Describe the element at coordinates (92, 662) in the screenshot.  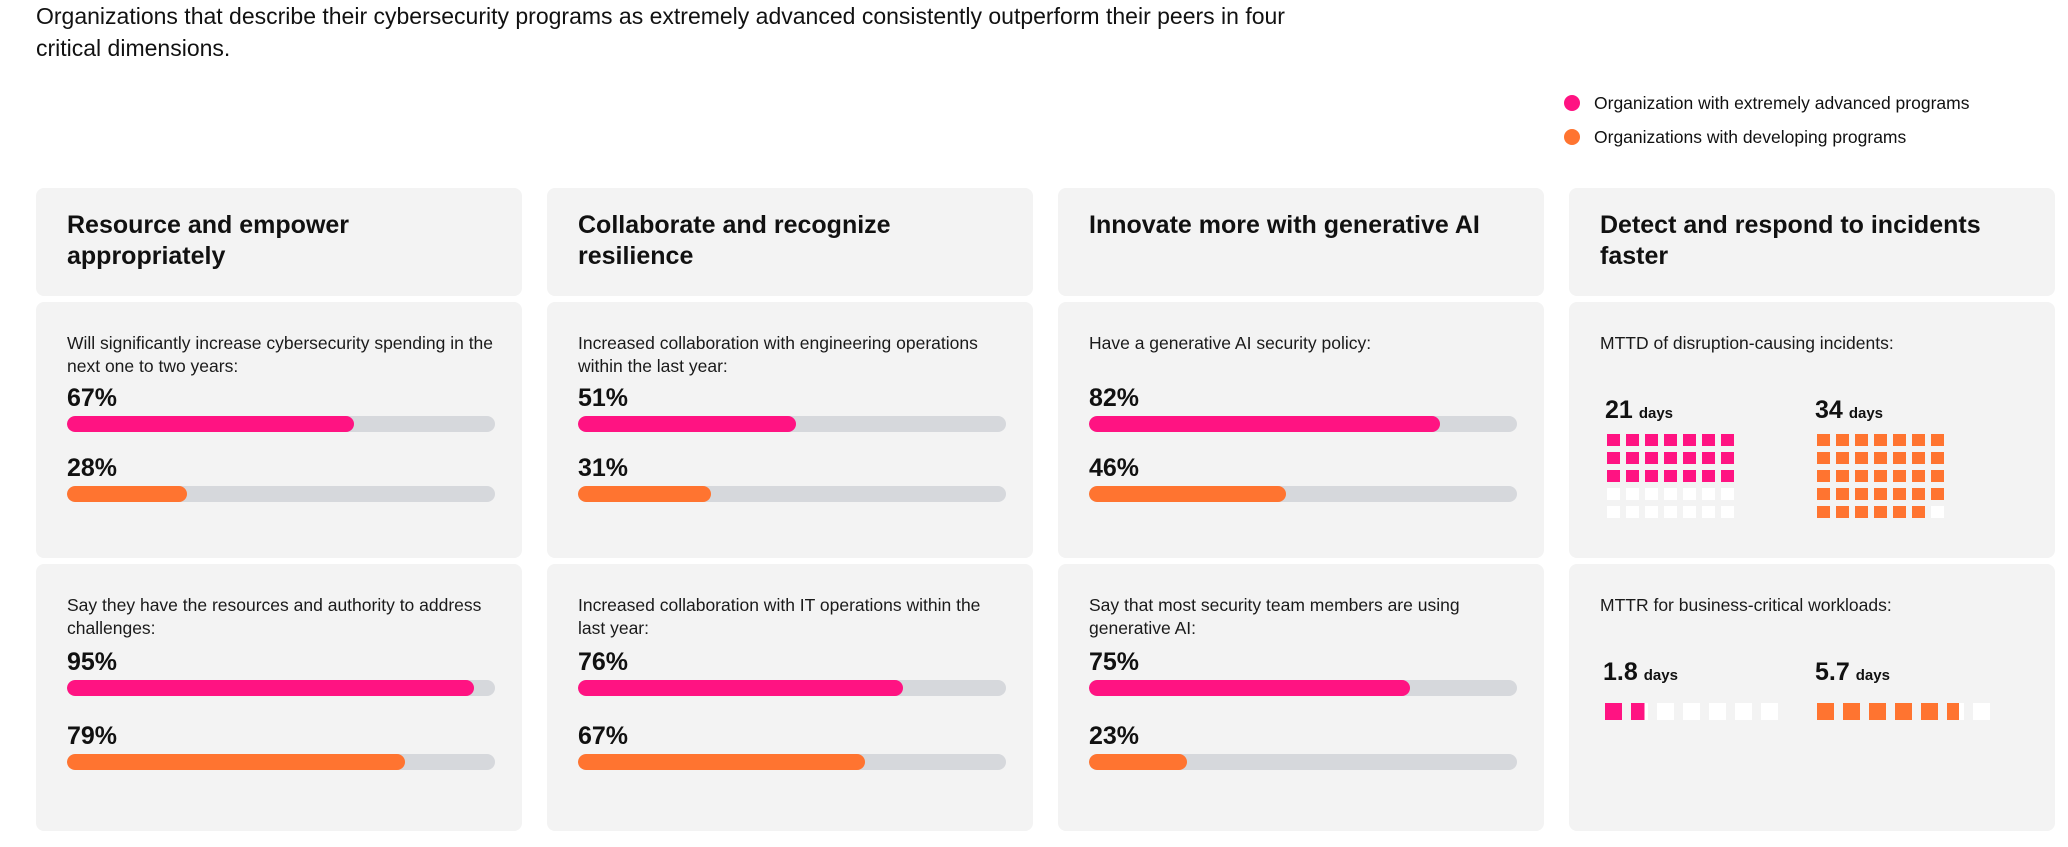
I see `advanced-percent-label: 95%` at that location.